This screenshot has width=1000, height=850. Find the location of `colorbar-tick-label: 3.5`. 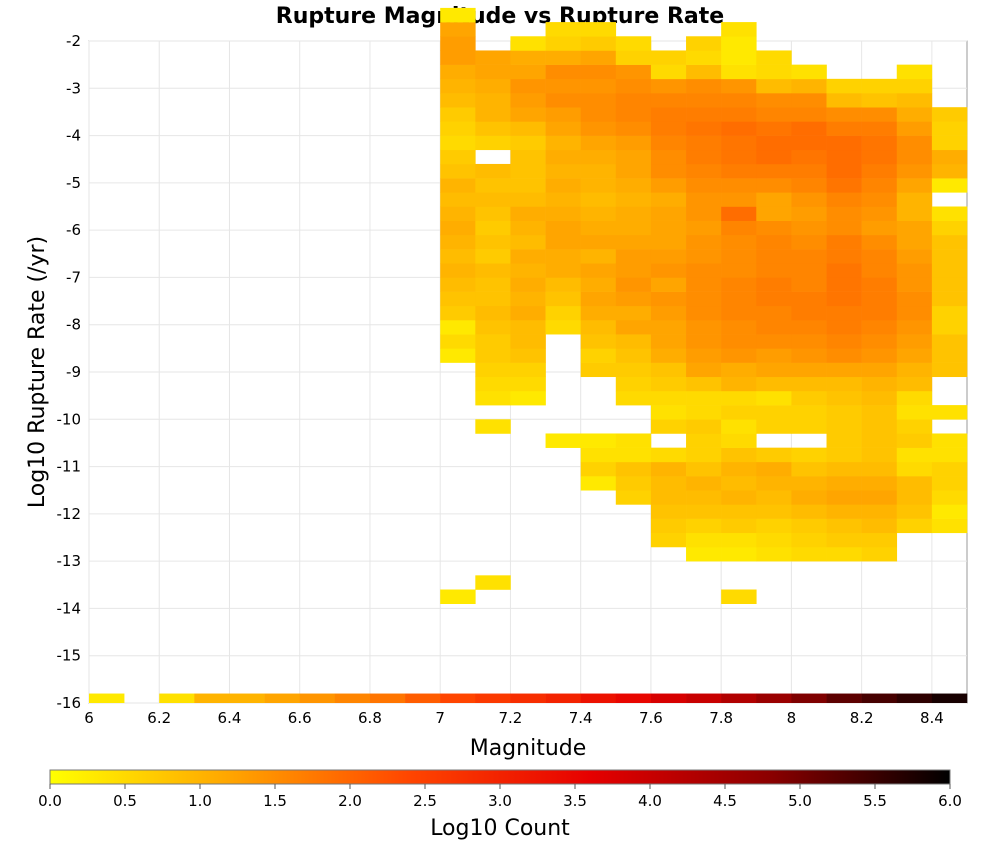

colorbar-tick-label: 3.5 is located at coordinates (575, 801).